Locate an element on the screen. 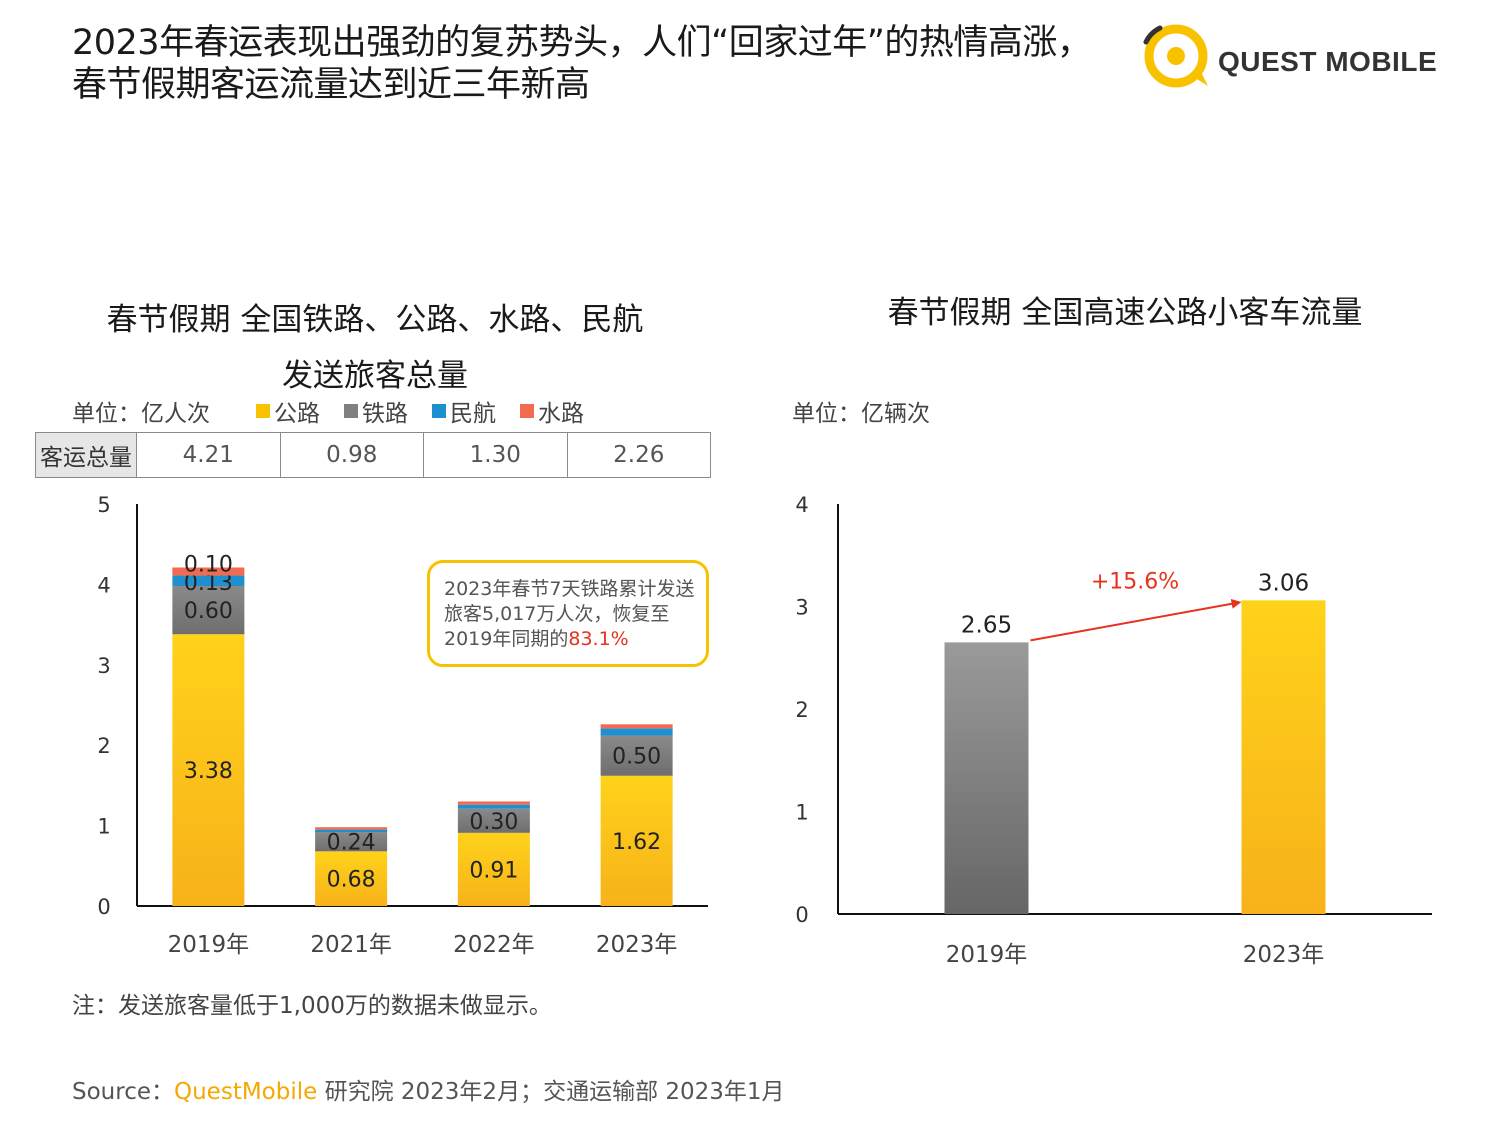  data-label: 0.91 is located at coordinates (493, 870).